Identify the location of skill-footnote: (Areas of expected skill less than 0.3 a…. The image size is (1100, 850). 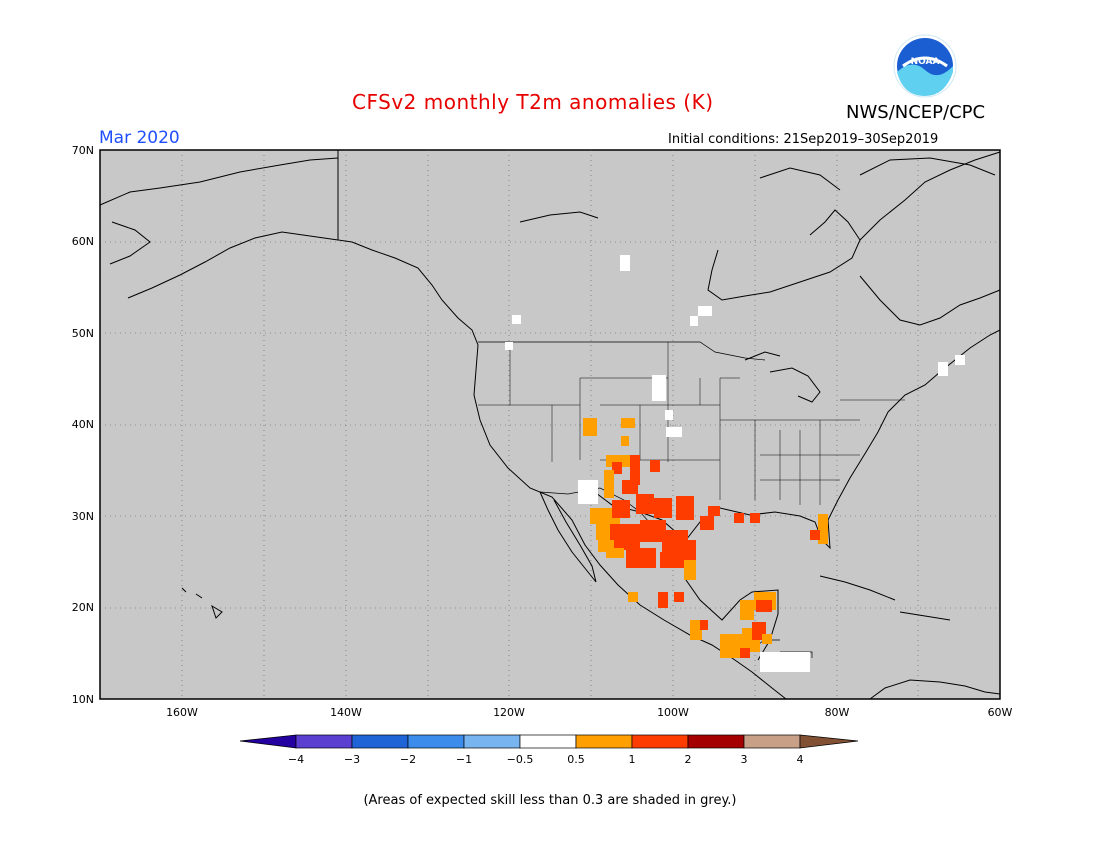
(550, 800).